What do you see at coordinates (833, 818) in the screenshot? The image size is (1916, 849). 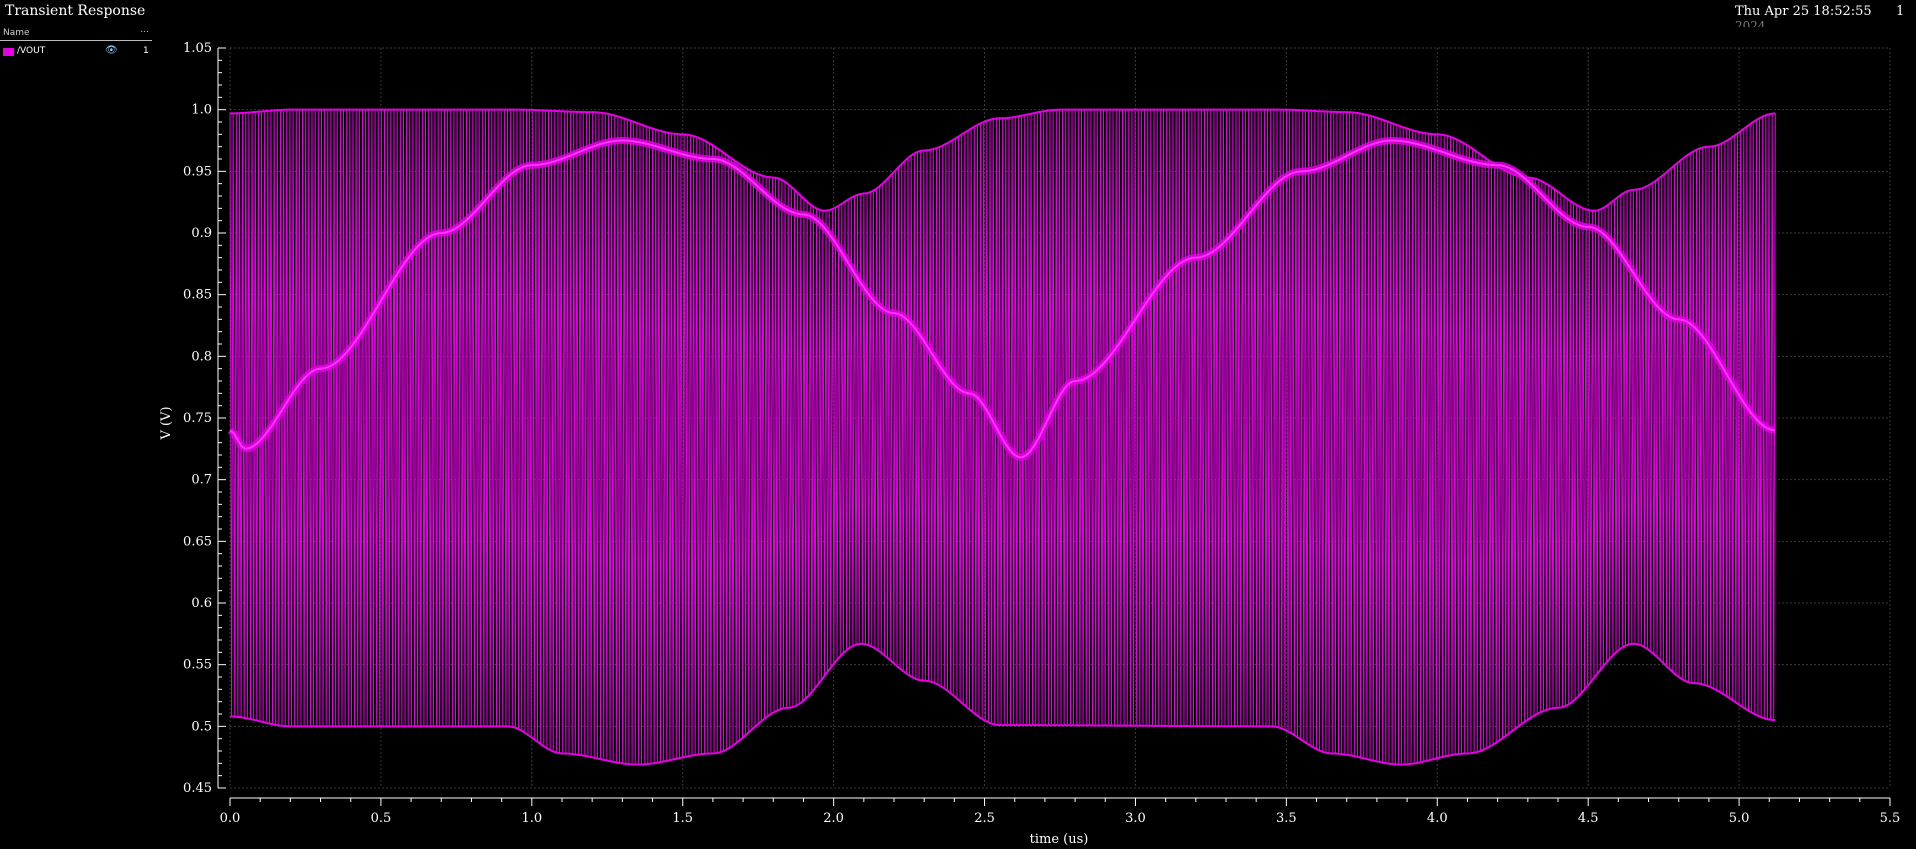 I see `x-tick-label: 2.0` at bounding box center [833, 818].